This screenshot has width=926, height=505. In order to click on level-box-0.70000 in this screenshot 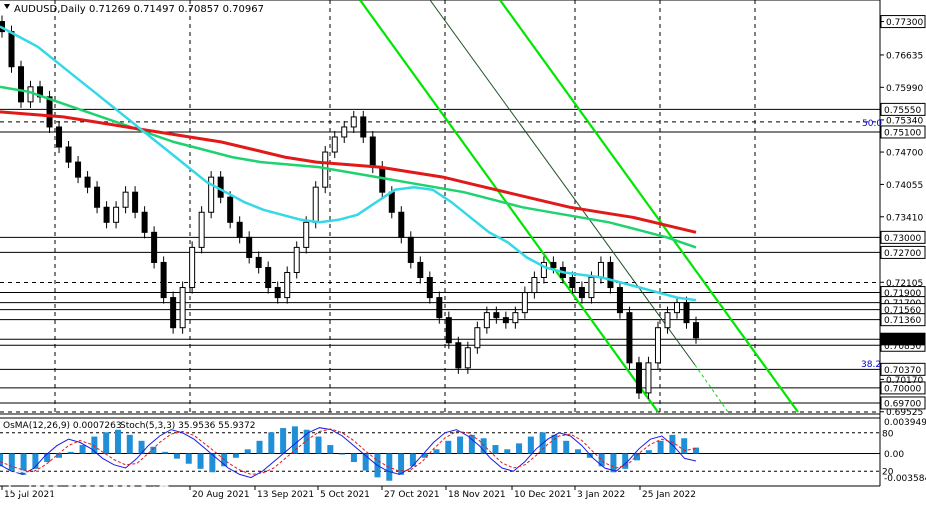, I will do `click(903, 388)`.